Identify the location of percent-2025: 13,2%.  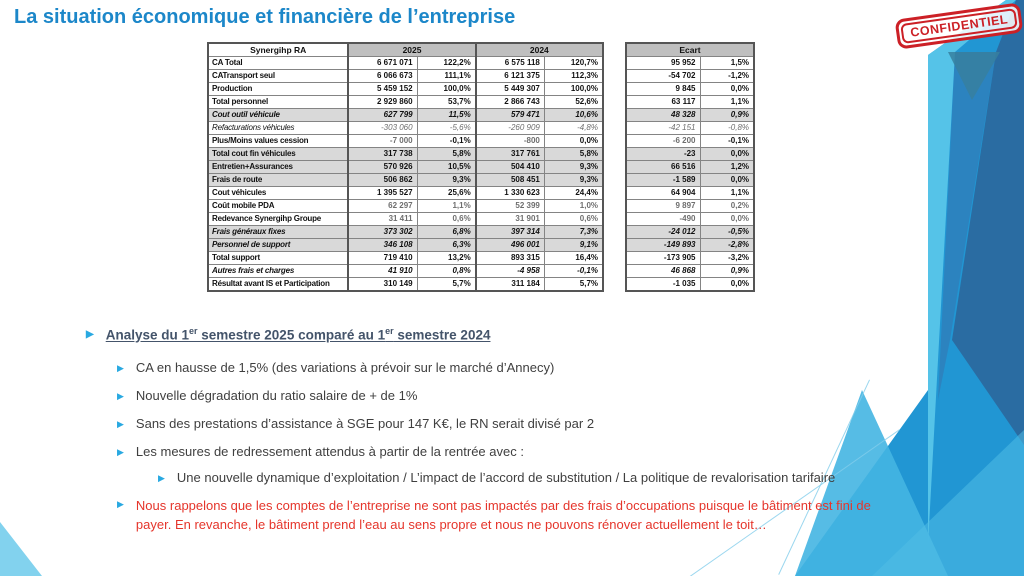
(446, 258).